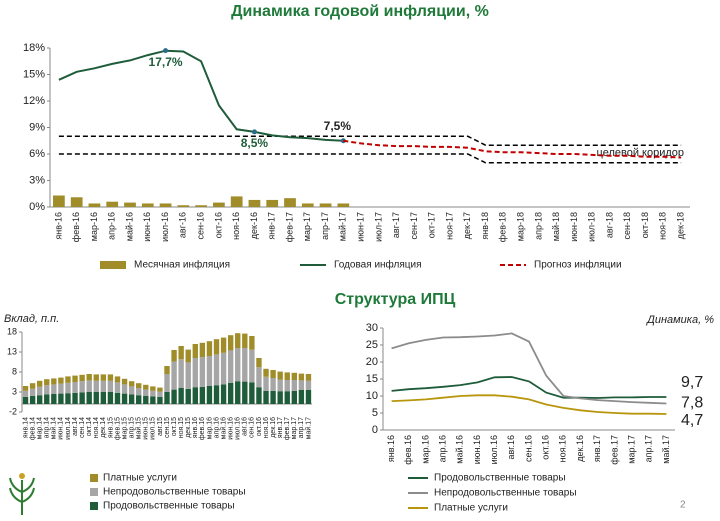 This screenshot has width=720, height=521. I want to click on x-tick-label: янв.14, so click(25, 427).